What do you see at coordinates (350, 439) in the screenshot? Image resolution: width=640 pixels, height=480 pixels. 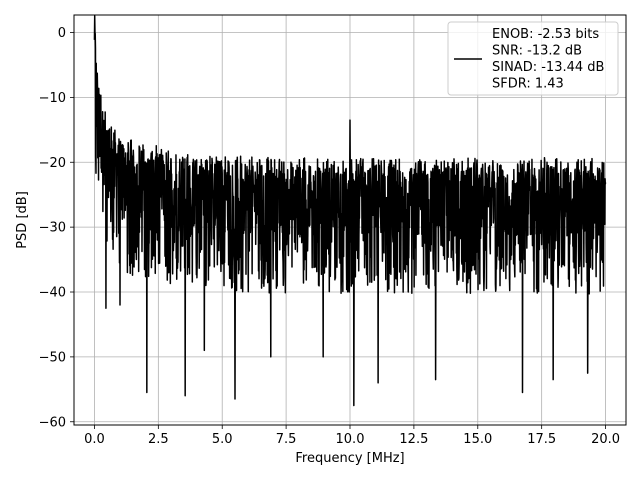 I see `x-tick-label: 10.0` at bounding box center [350, 439].